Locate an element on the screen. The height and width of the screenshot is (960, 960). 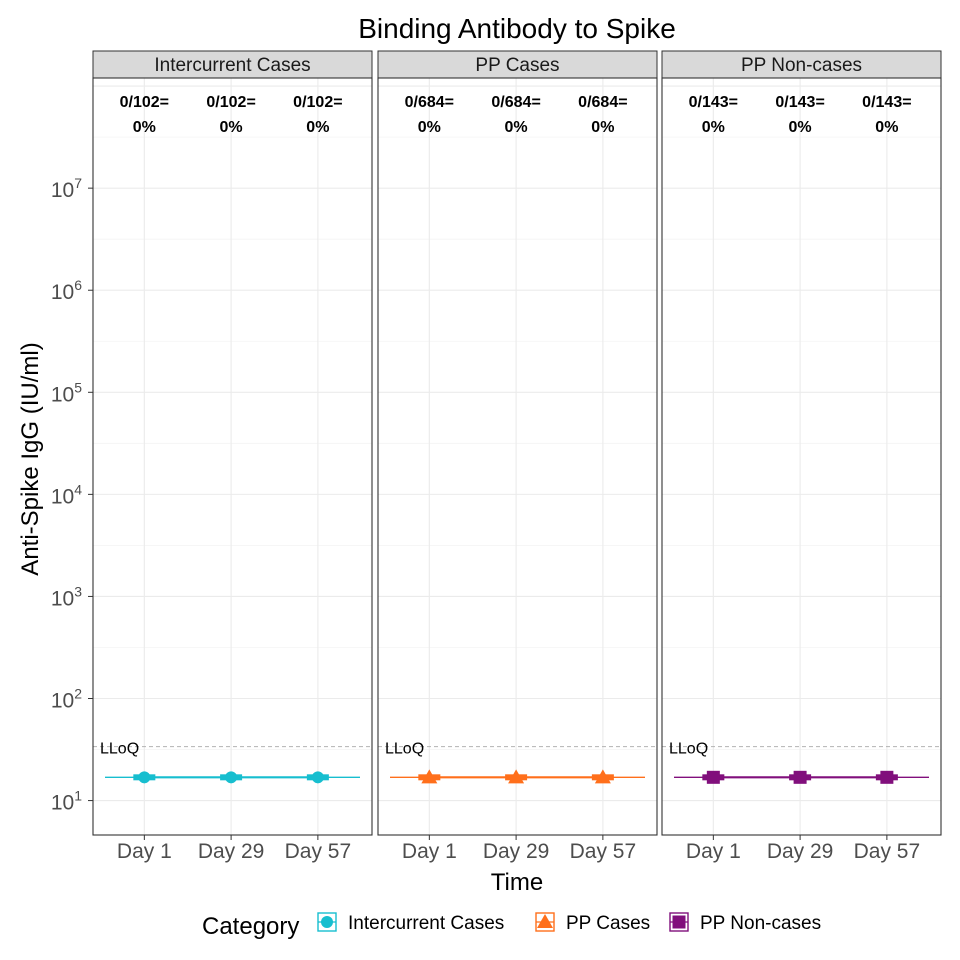
y-tick-label: 10¹ is located at coordinates (66, 801).